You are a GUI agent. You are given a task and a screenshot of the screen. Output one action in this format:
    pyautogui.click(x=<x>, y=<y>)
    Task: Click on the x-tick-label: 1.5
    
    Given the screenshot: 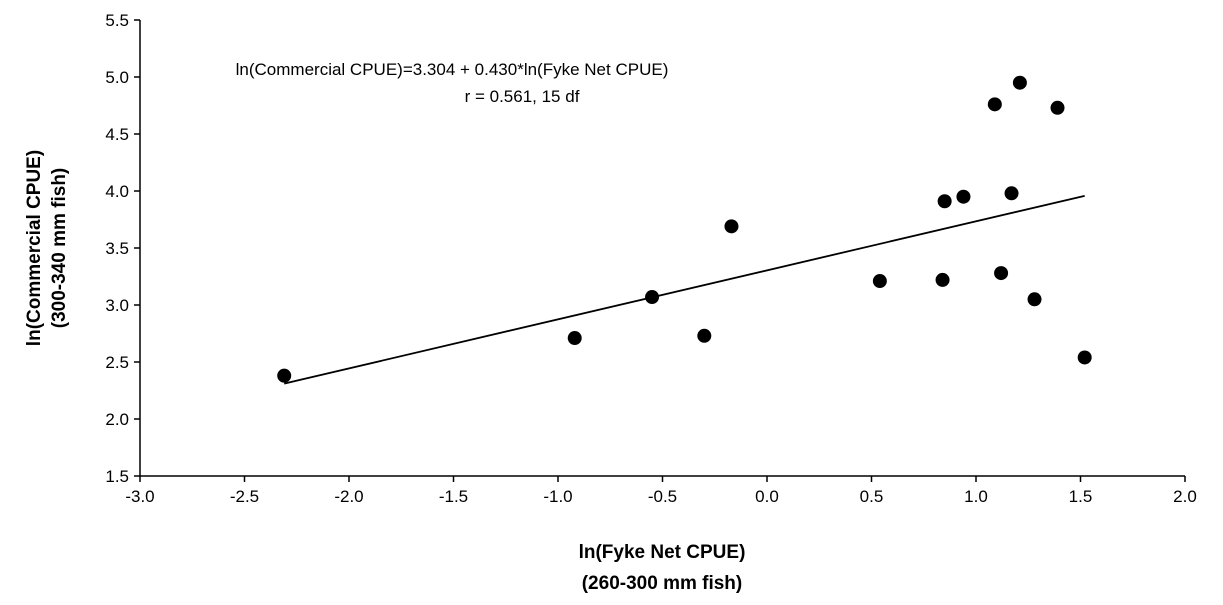 What is the action you would take?
    pyautogui.click(x=1081, y=496)
    